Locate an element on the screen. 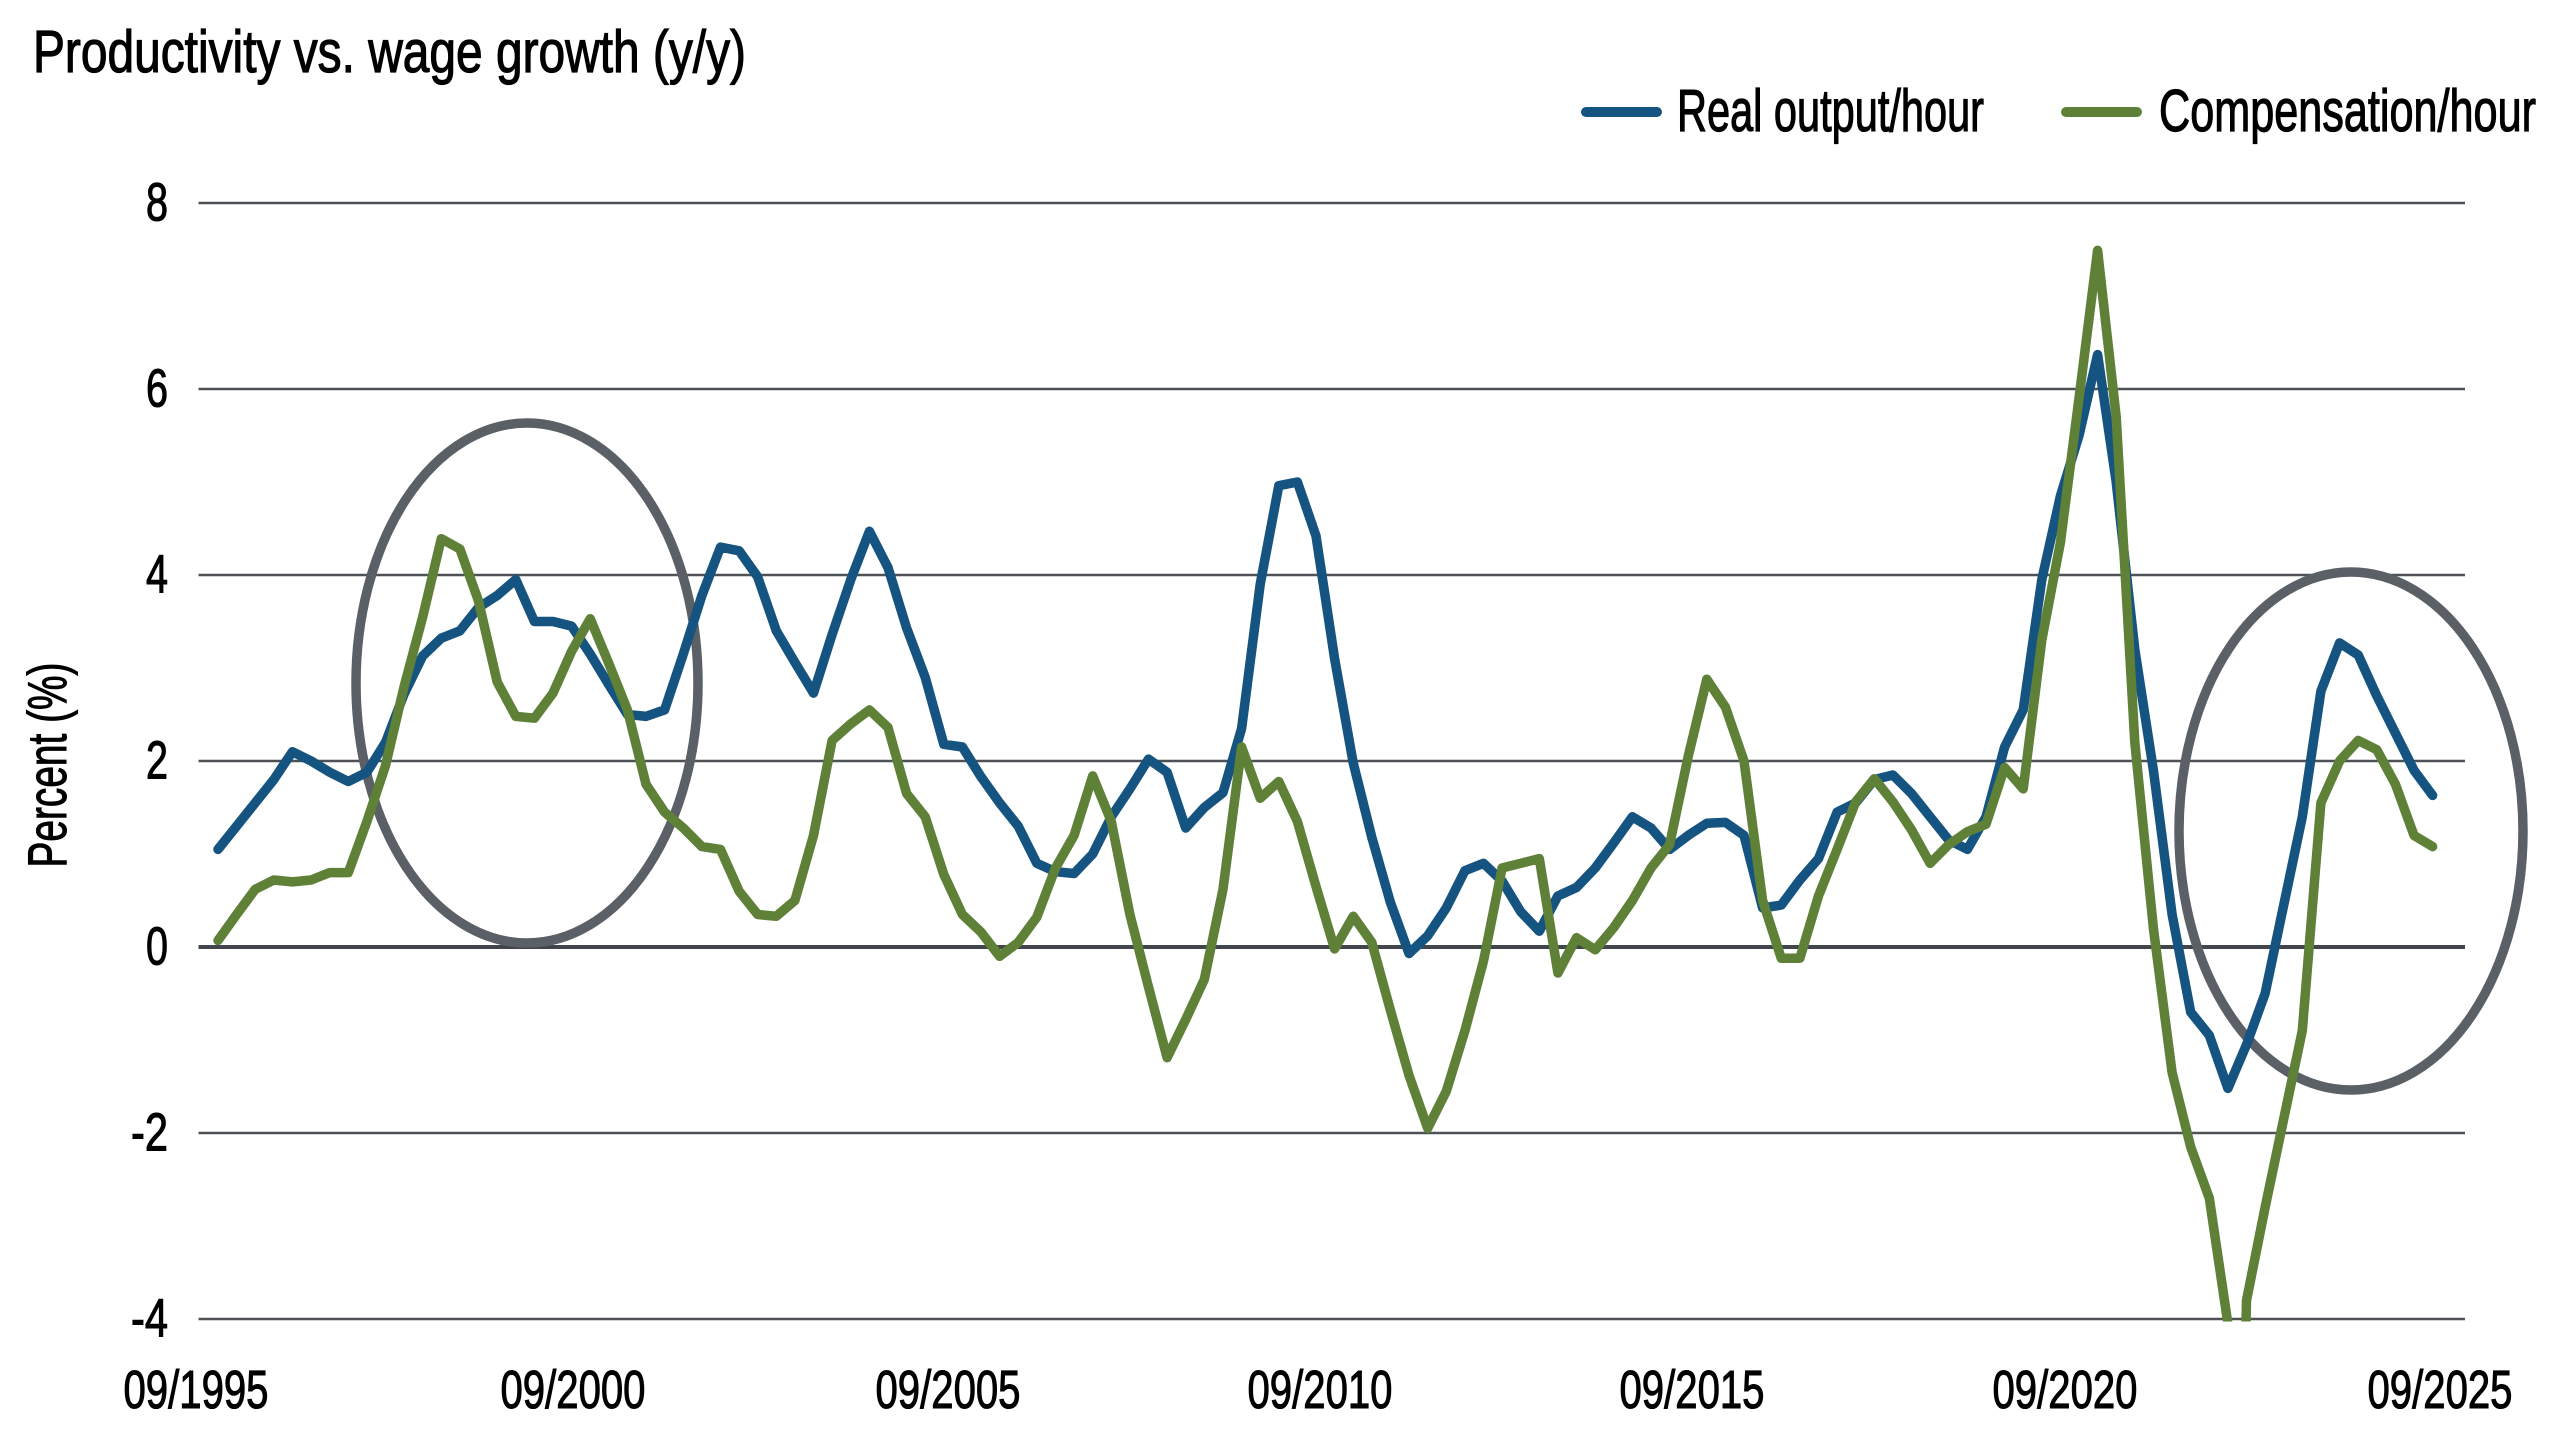 The image size is (2560, 1445). svg-text: 8 is located at coordinates (157, 203).